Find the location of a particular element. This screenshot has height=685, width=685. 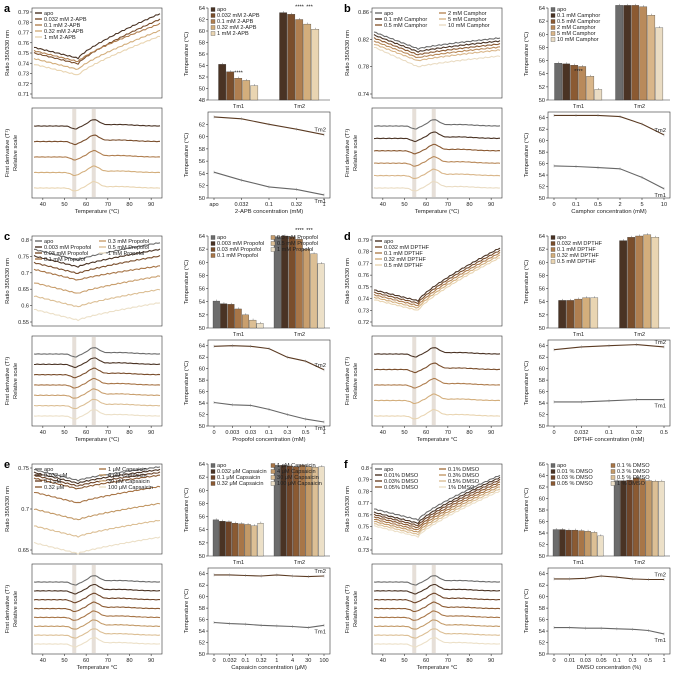

bar-group-label: Tm1 is located at coordinates (238, 335).